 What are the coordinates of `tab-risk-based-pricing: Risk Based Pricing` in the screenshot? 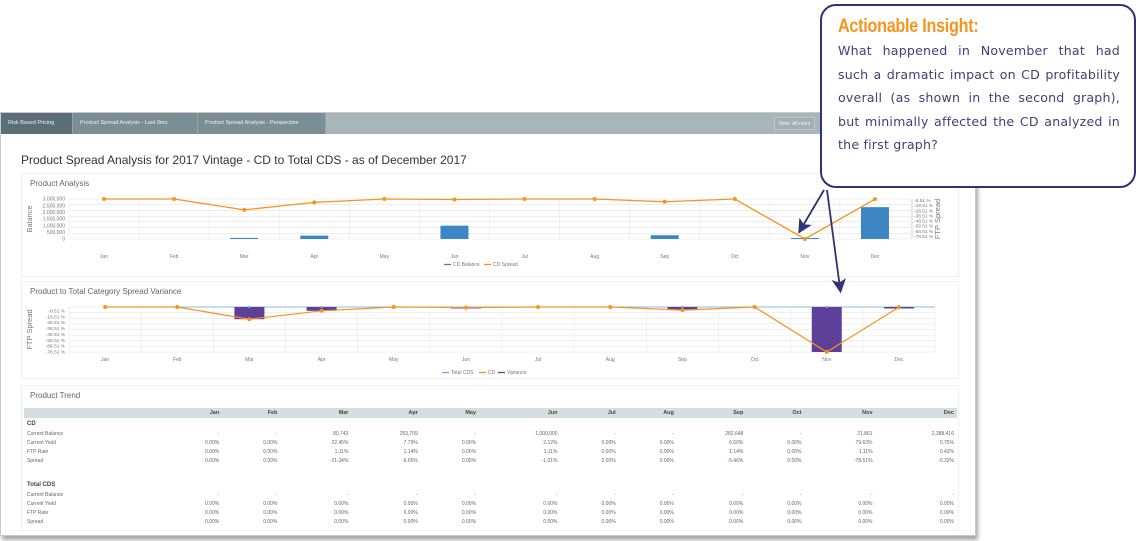 It's located at (37, 123).